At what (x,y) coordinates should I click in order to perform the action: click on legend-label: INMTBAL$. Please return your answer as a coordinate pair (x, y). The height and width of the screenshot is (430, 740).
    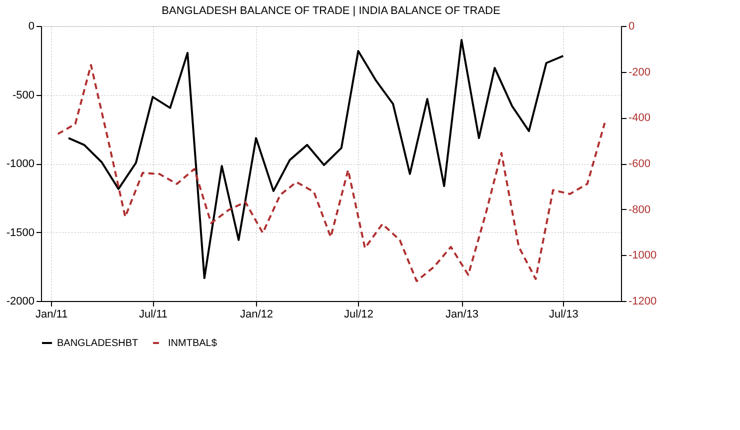
    Looking at the image, I should click on (193, 343).